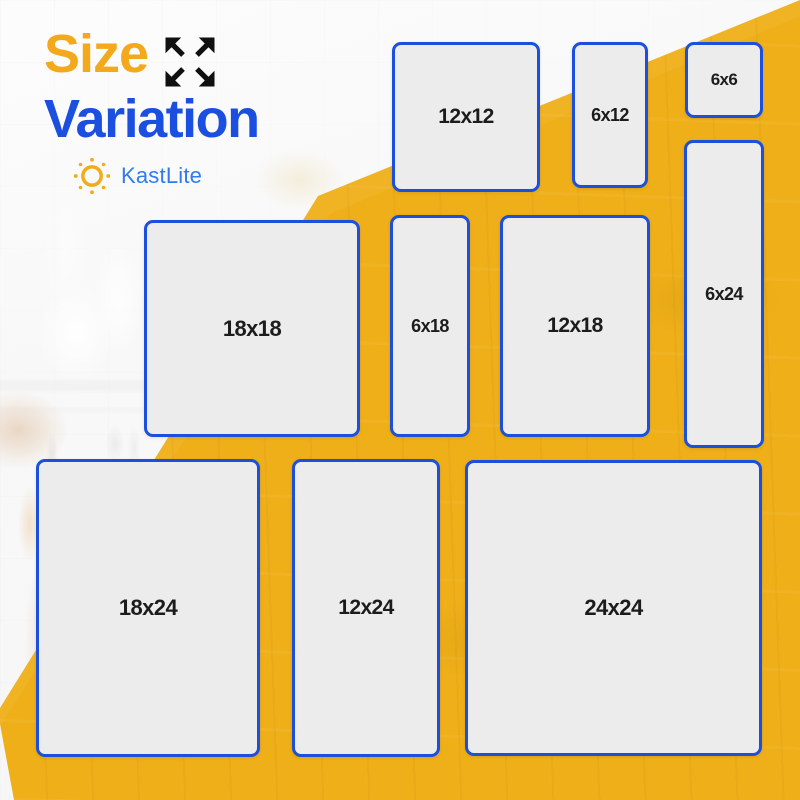  I want to click on page-title-line-1: Size, so click(96, 54).